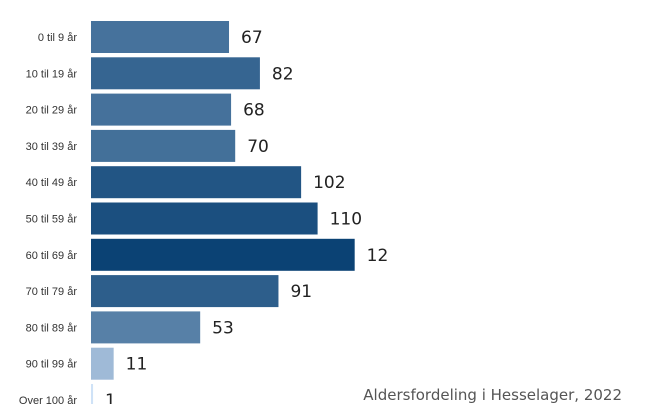 This screenshot has height=404, width=647. Describe the element at coordinates (223, 254) in the screenshot. I see `bar-60-til-69-aar` at that location.